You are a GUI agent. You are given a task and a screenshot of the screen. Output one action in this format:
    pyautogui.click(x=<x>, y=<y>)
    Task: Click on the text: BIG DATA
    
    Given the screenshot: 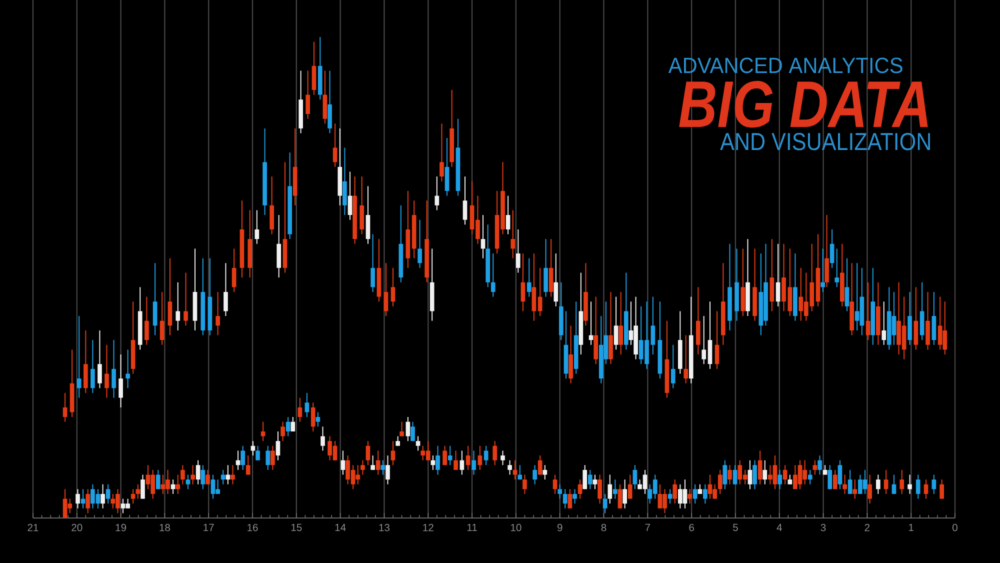 What is the action you would take?
    pyautogui.click(x=803, y=104)
    